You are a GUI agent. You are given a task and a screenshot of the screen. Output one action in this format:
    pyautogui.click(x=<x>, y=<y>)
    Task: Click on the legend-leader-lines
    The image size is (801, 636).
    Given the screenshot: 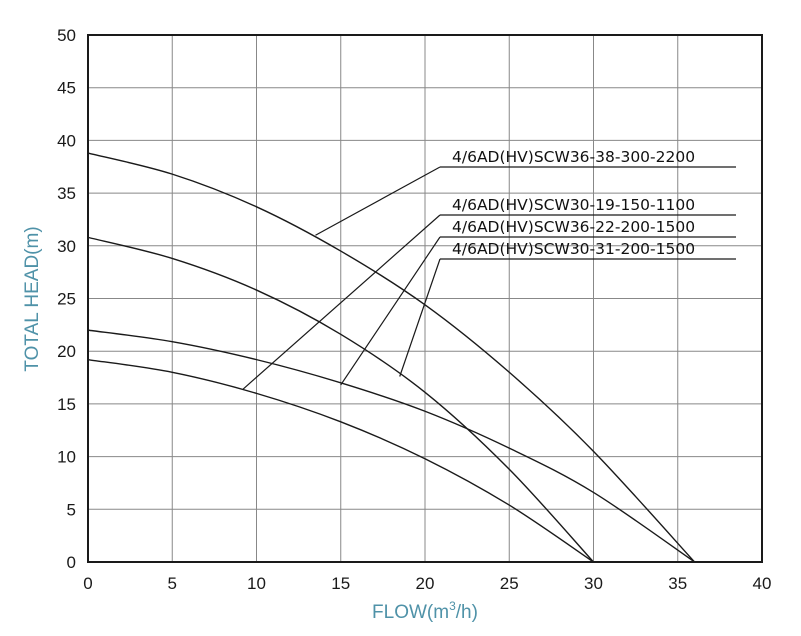 What is the action you would take?
    pyautogui.click(x=341, y=278)
    